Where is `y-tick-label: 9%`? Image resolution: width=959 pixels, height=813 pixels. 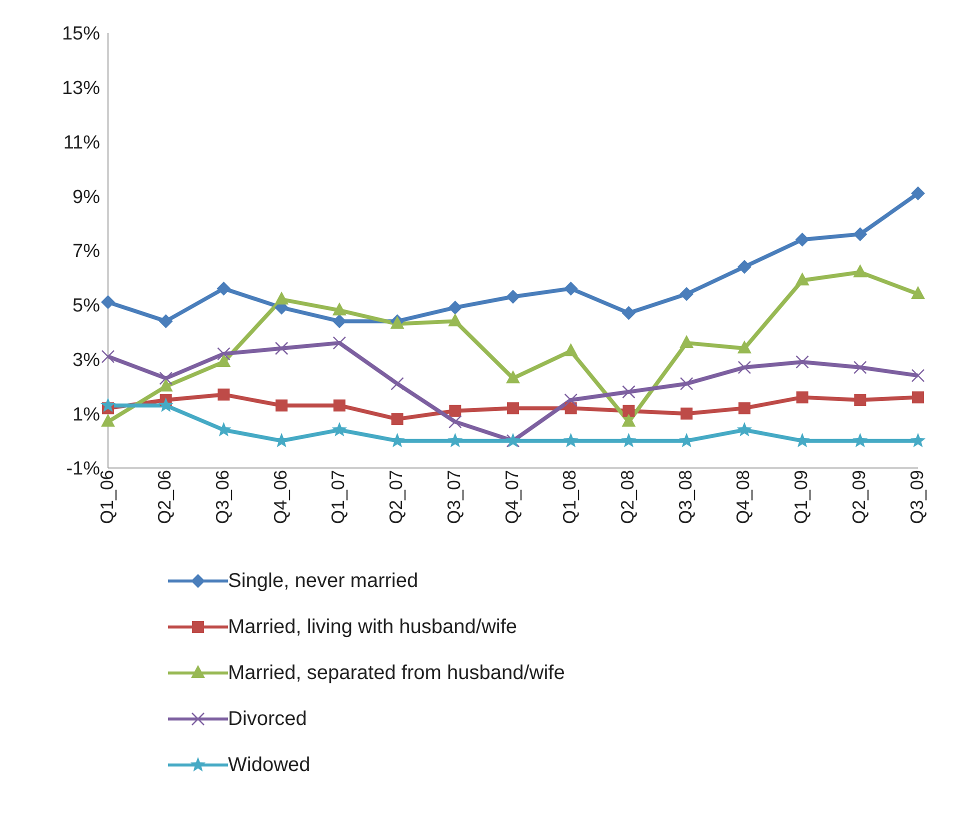
y-tick-label: 9% is located at coordinates (86, 197).